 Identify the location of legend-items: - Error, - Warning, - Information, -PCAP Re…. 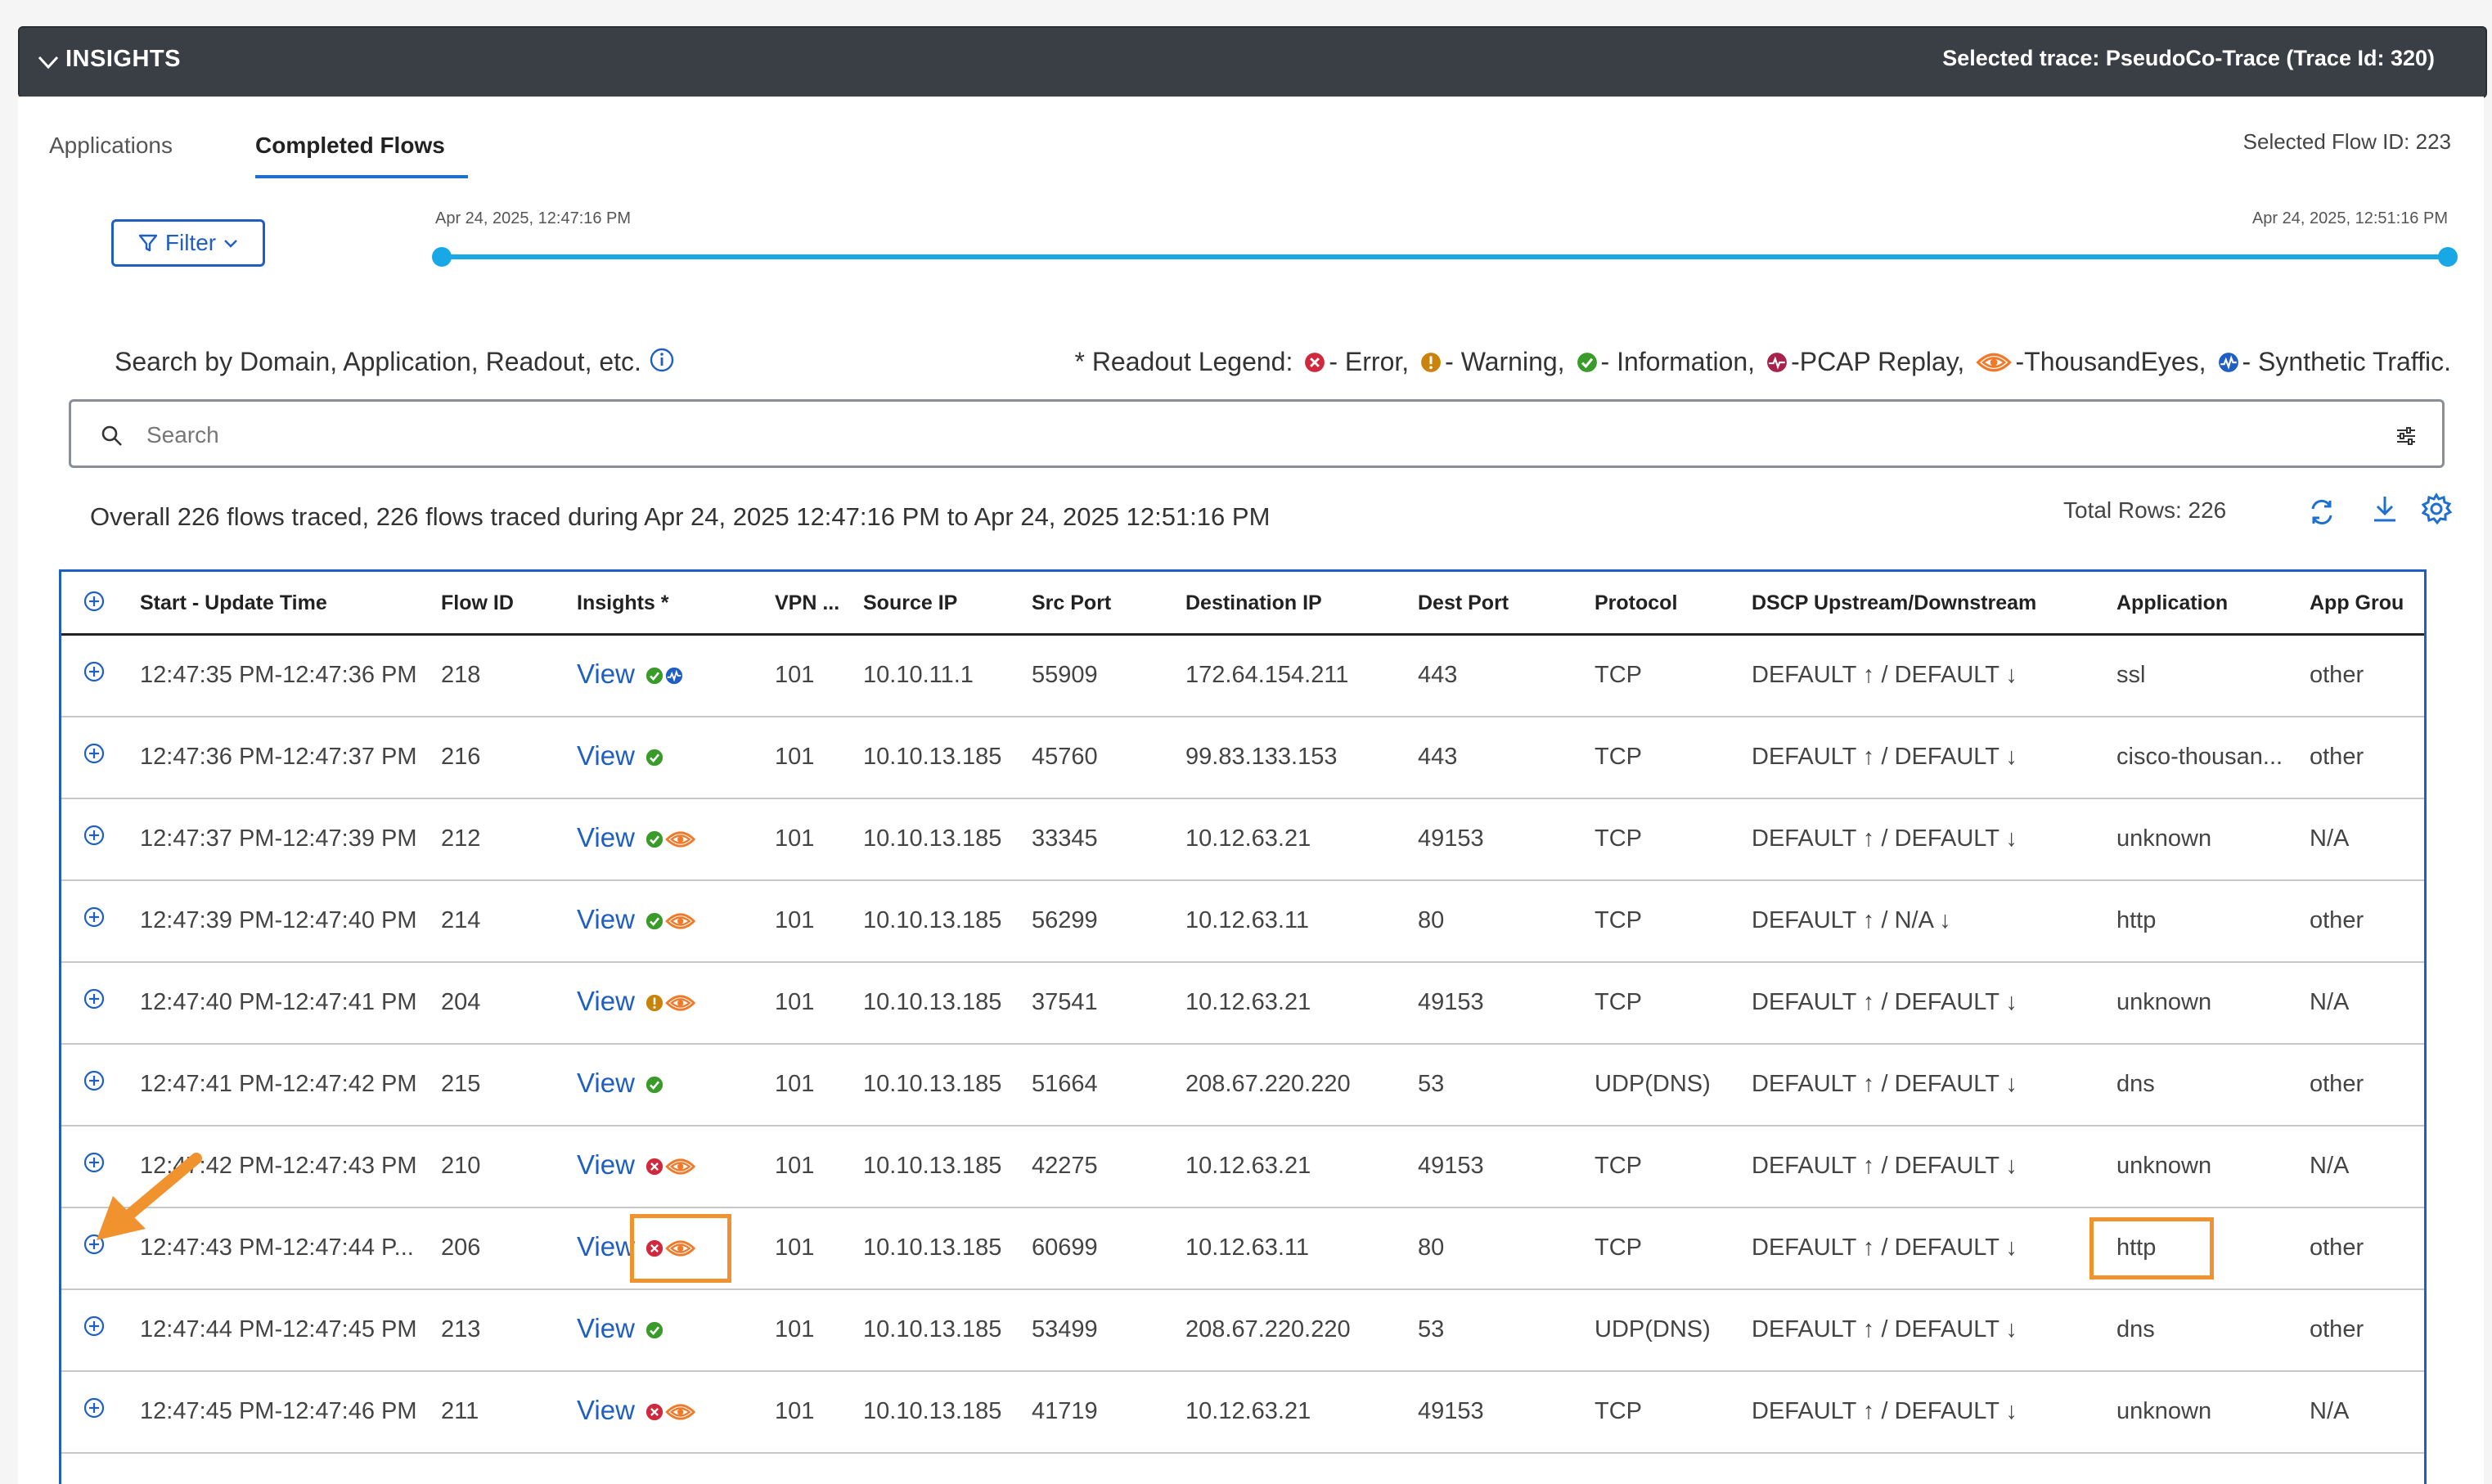
(1872, 362).